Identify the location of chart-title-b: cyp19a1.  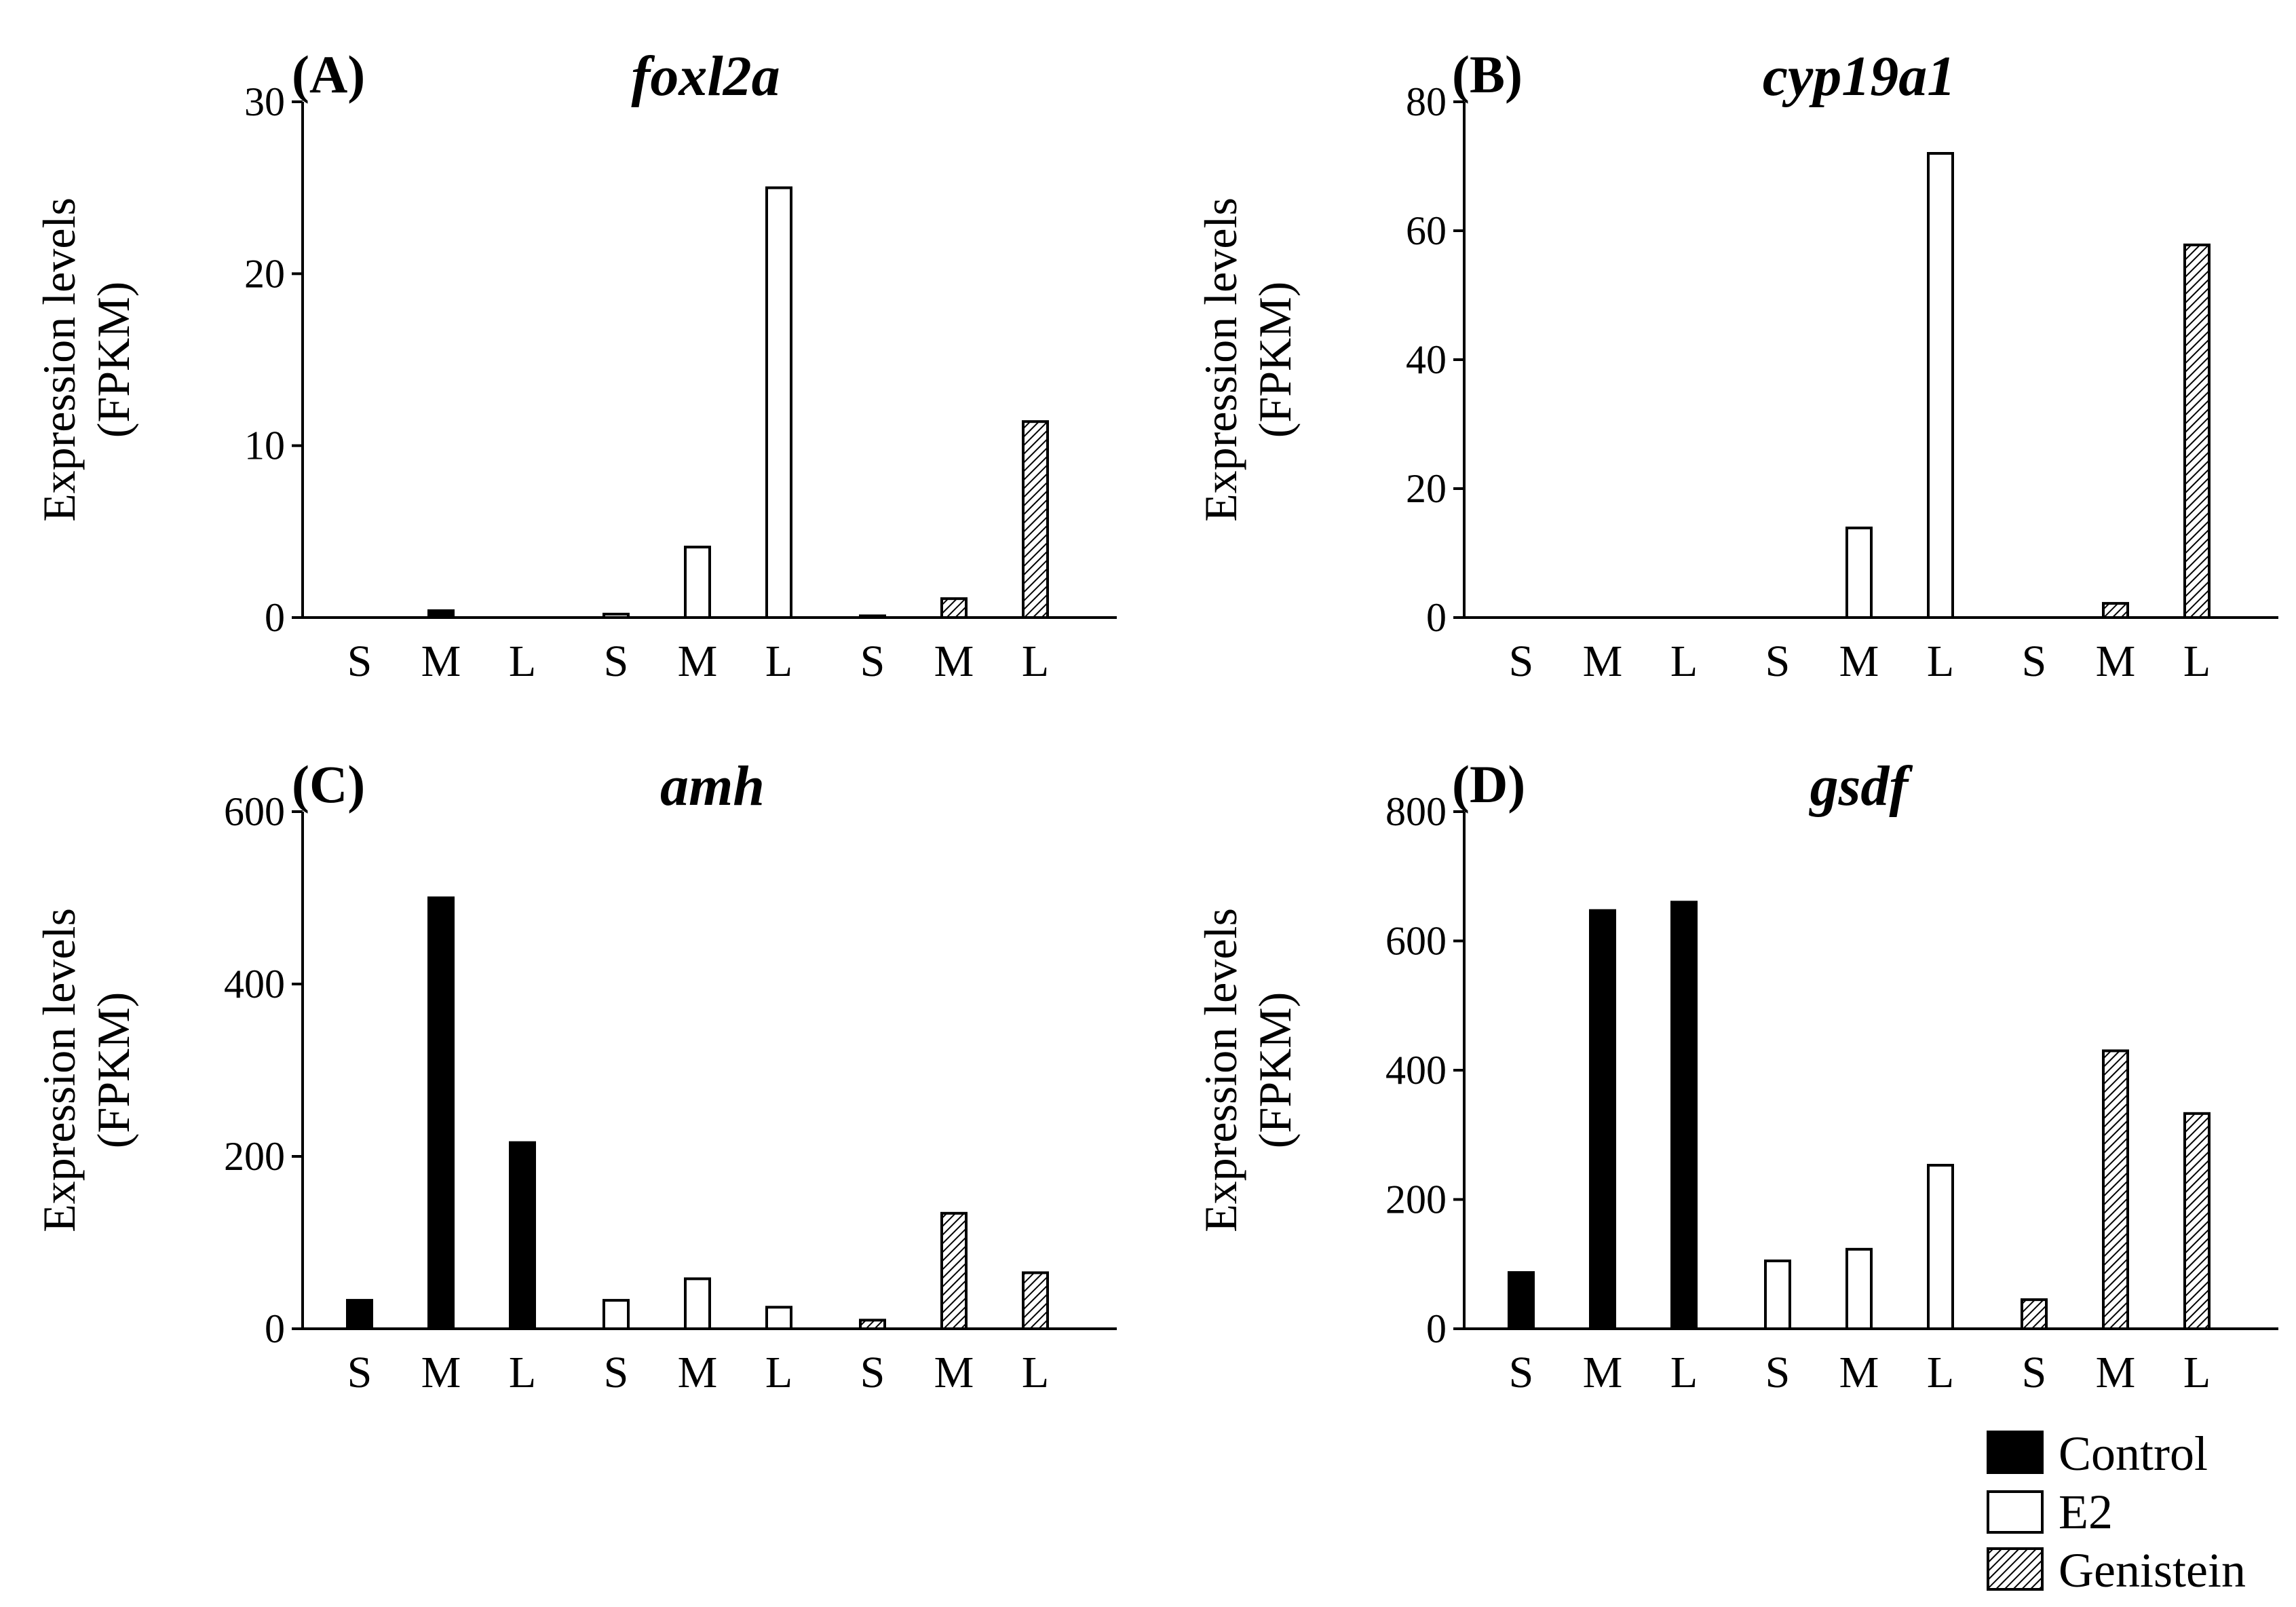
(1859, 76).